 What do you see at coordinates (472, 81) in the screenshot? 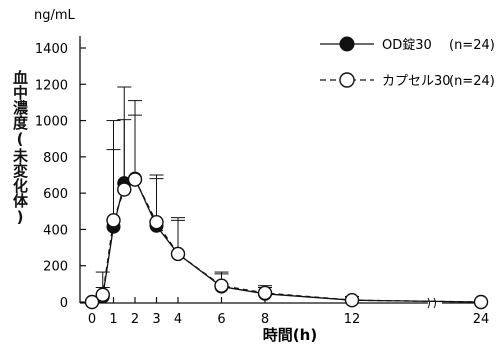
I see `legend-n-capsule: (n=24)` at bounding box center [472, 81].